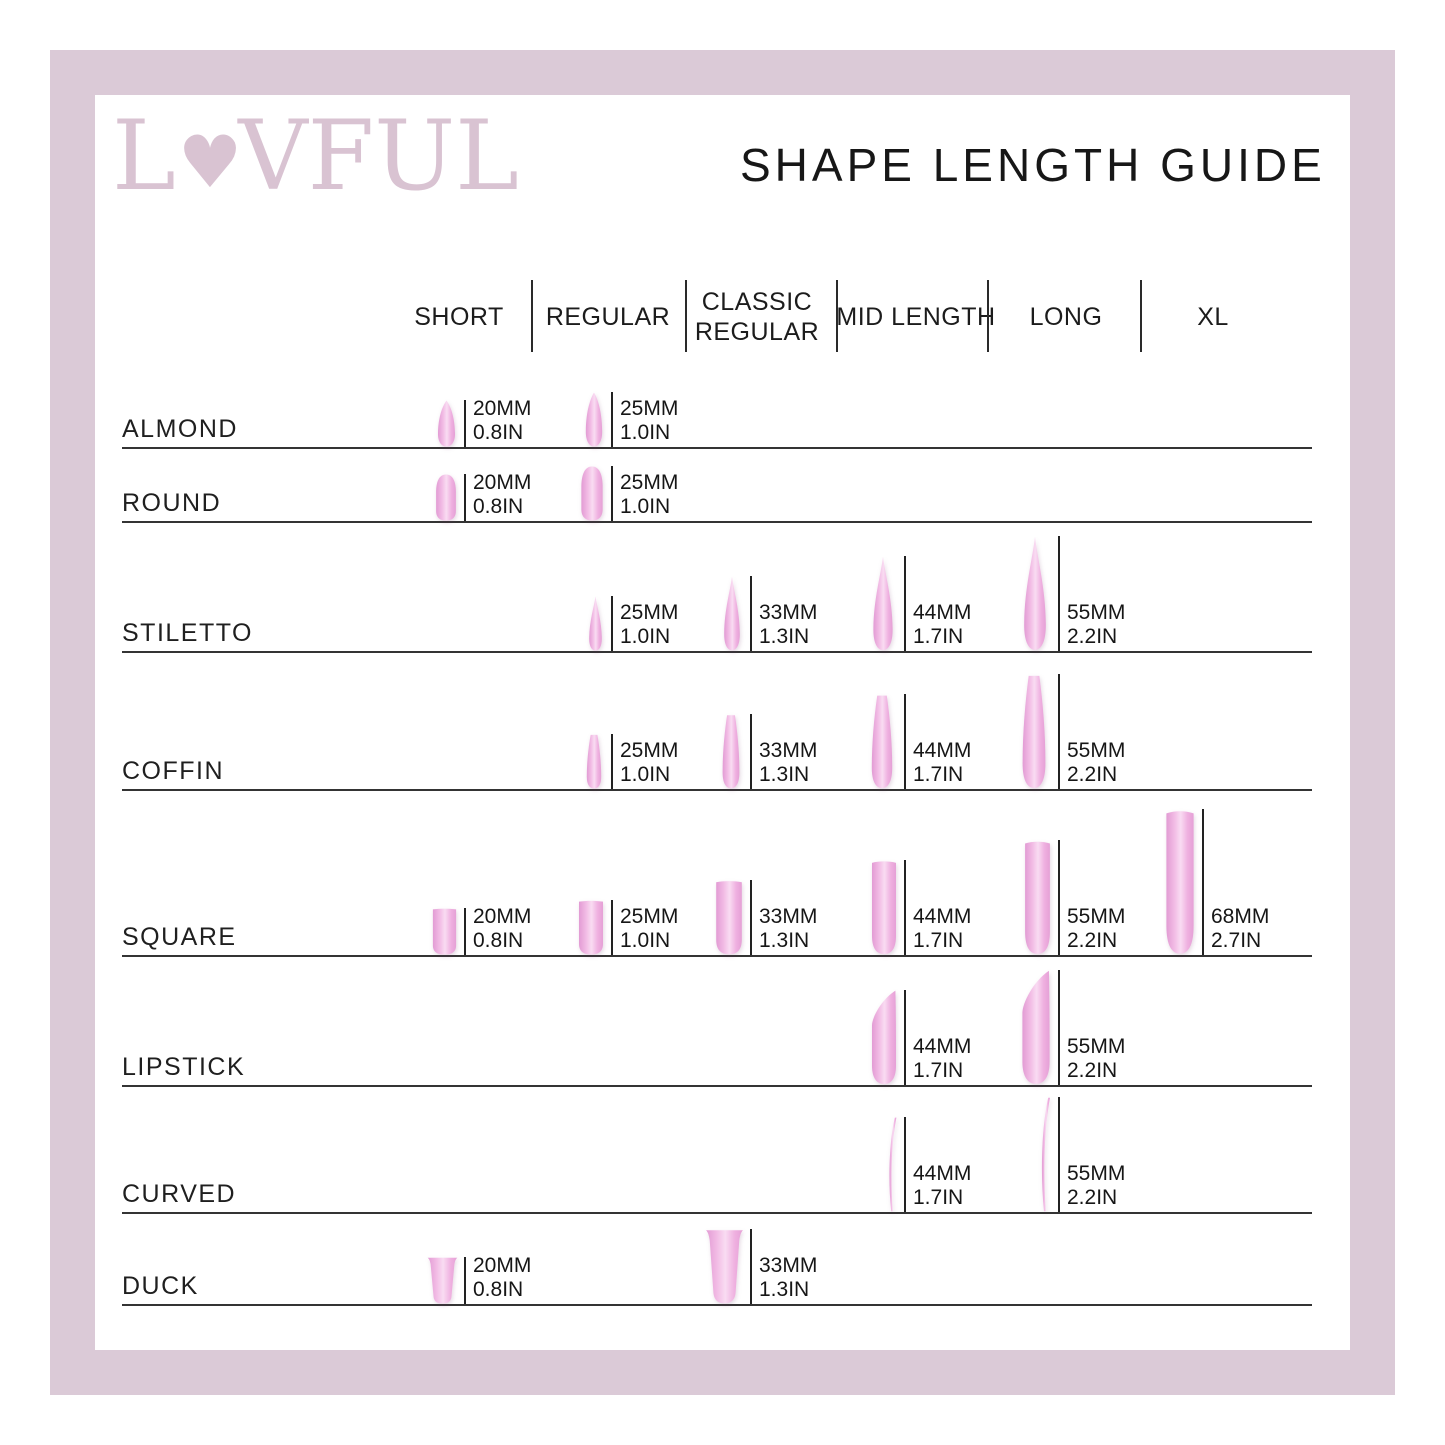  Describe the element at coordinates (1259, 929) in the screenshot. I see `measurement-square-xl: 68MM 2.7IN` at that location.